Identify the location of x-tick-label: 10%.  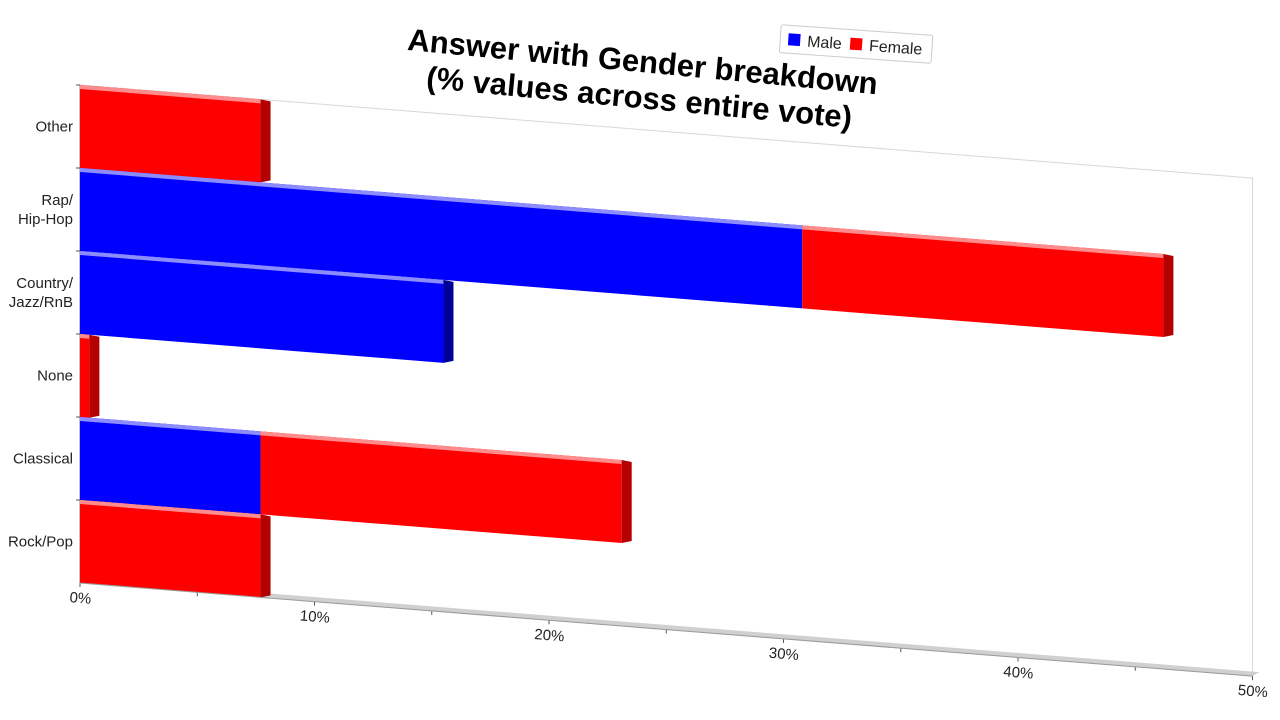
(314, 616).